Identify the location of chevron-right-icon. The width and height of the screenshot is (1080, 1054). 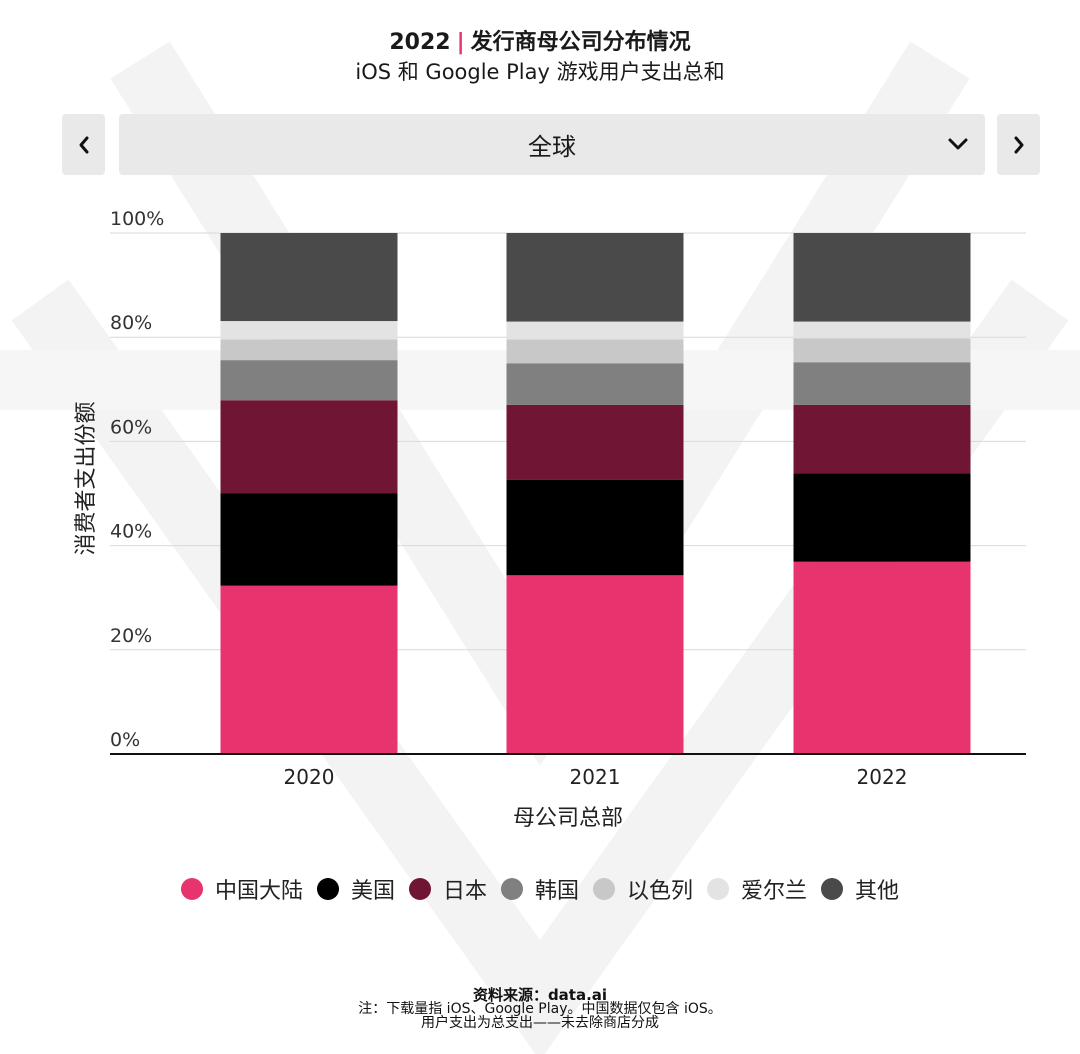
(1018, 144).